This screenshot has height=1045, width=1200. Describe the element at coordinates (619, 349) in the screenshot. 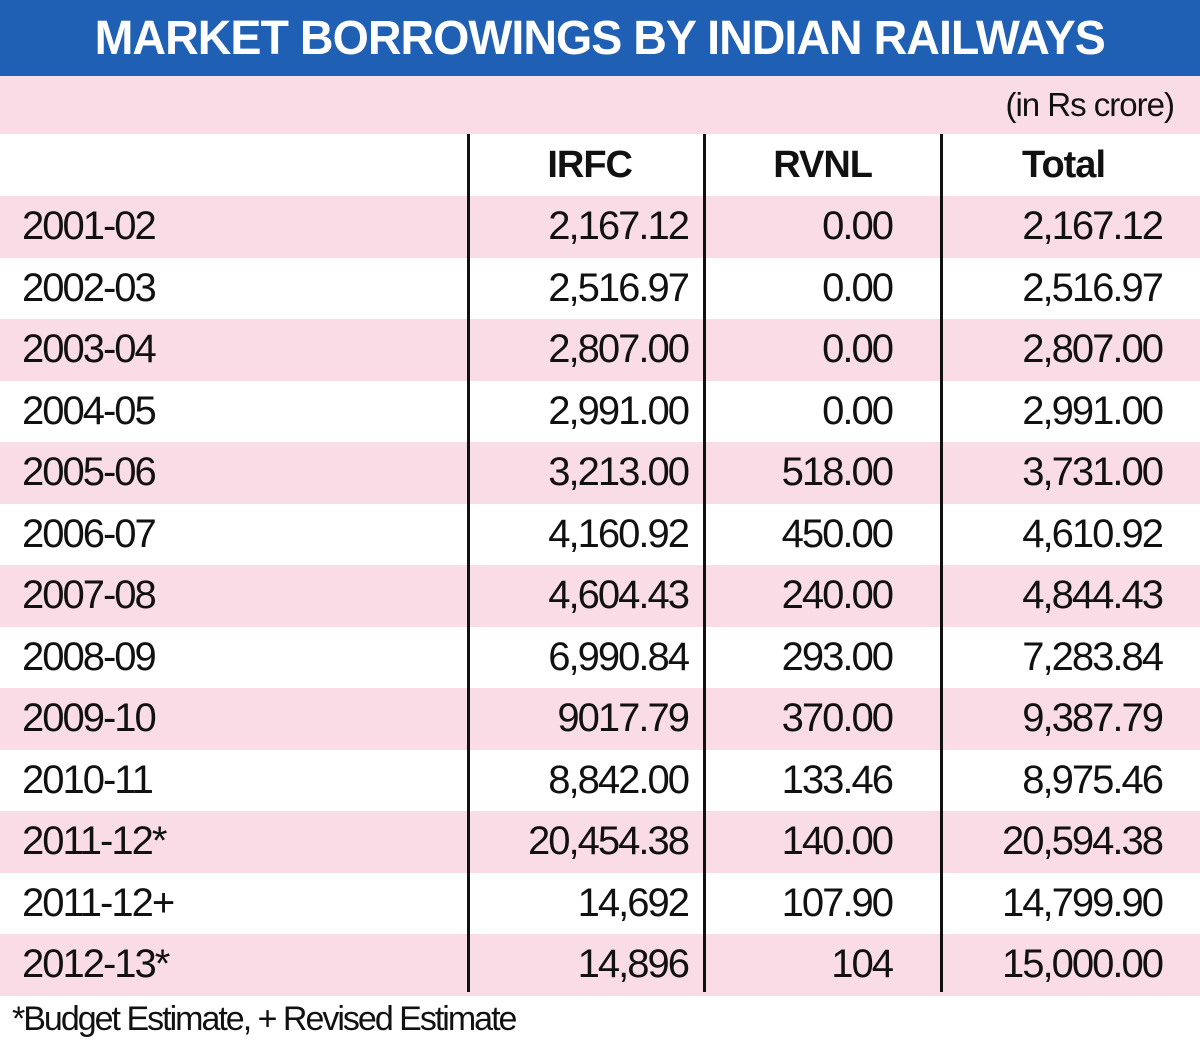

I see `cell-irfc: 2,807.00` at that location.